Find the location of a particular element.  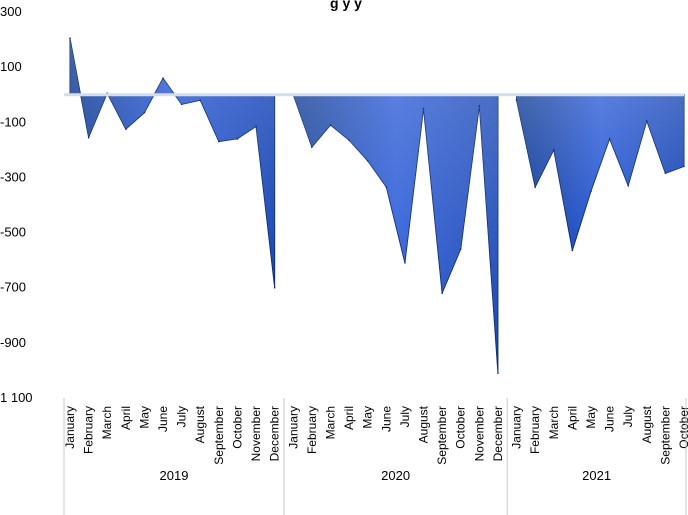

year-label: 2021 is located at coordinates (596, 475).